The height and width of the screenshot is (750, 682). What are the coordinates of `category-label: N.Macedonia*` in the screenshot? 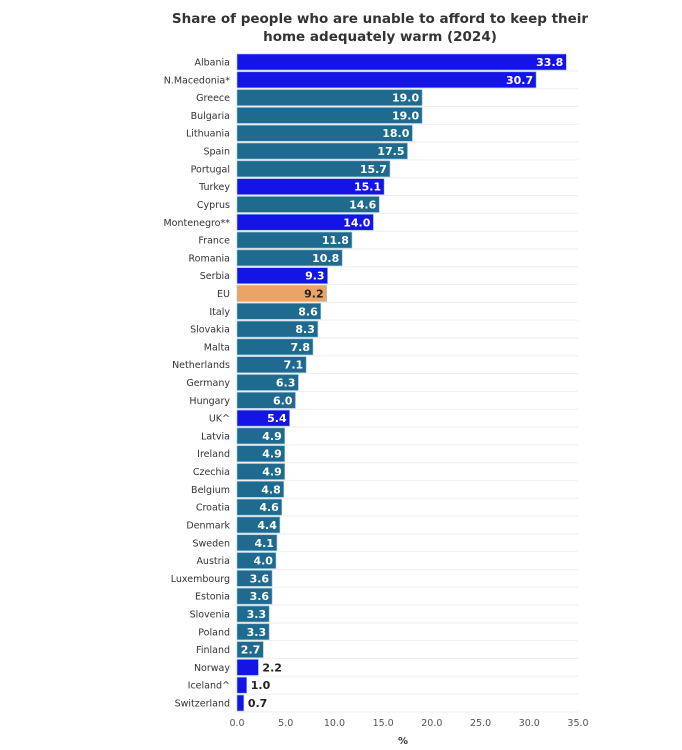 It's located at (197, 80).